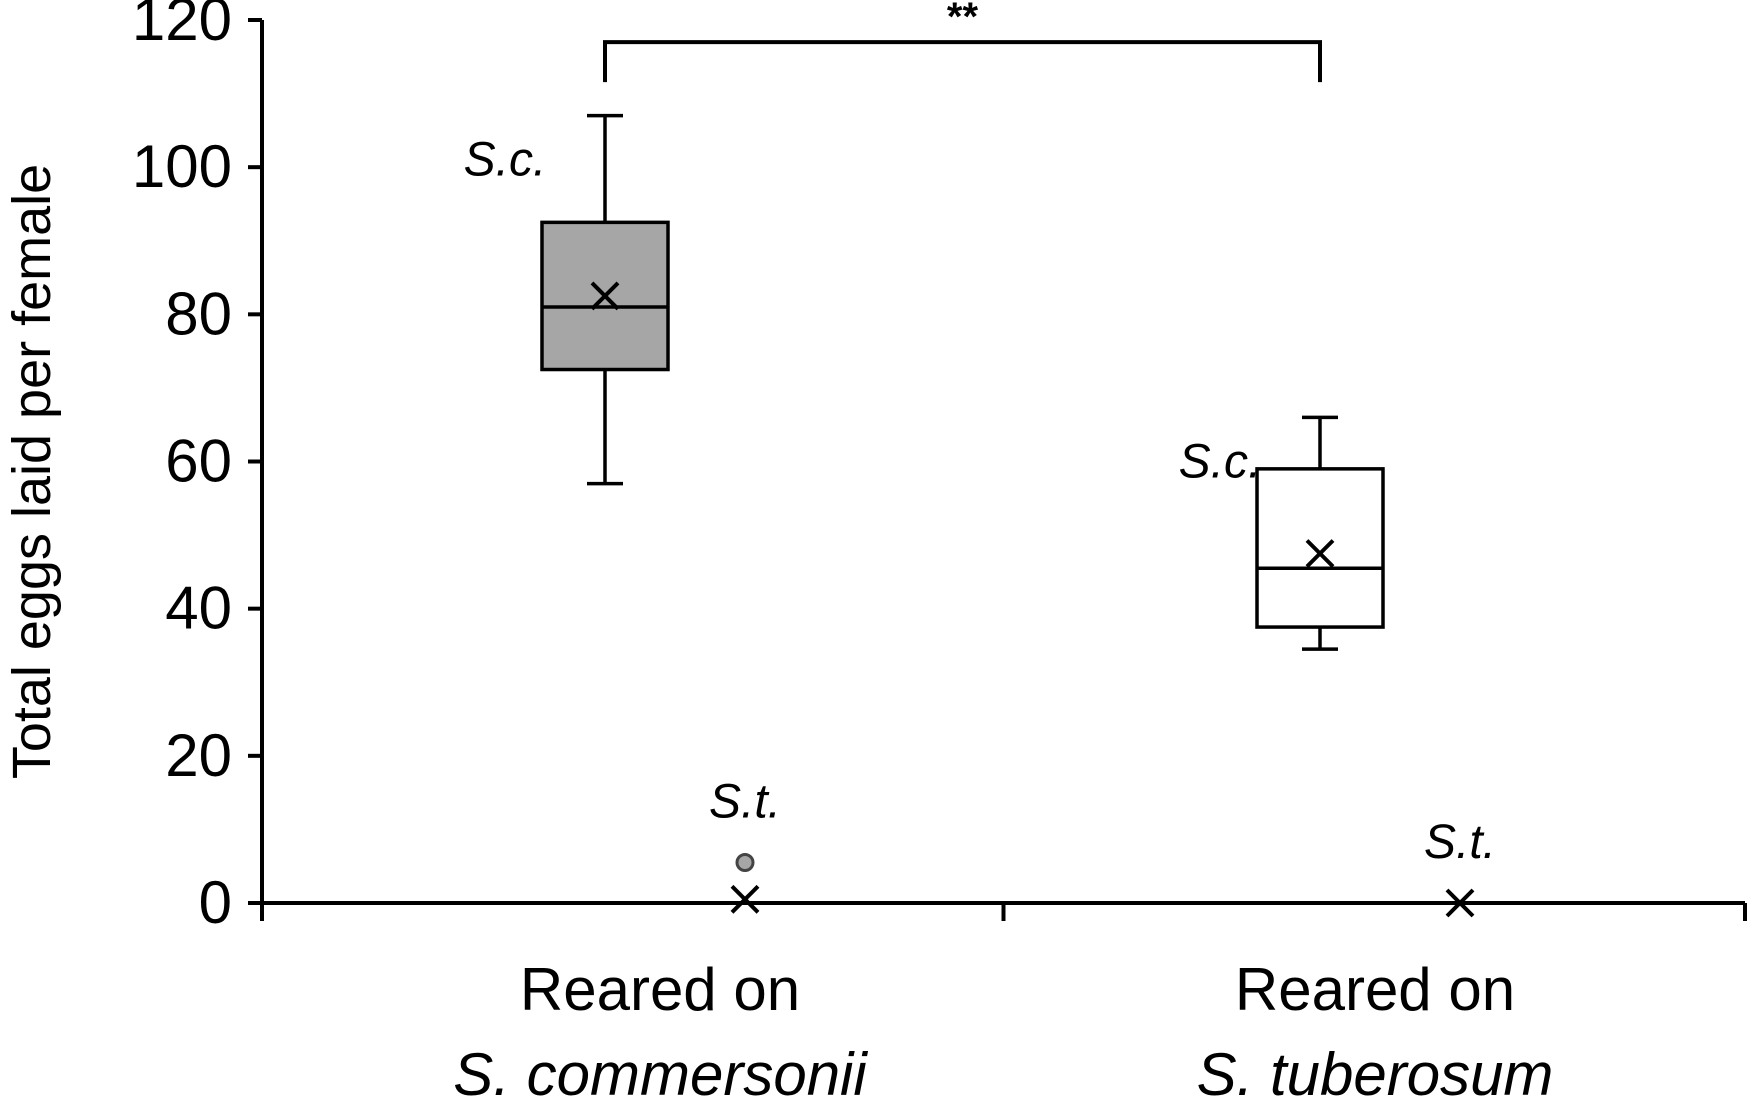 The image size is (1751, 1099). What do you see at coordinates (198, 755) in the screenshot?
I see `y-tick-label: 20` at bounding box center [198, 755].